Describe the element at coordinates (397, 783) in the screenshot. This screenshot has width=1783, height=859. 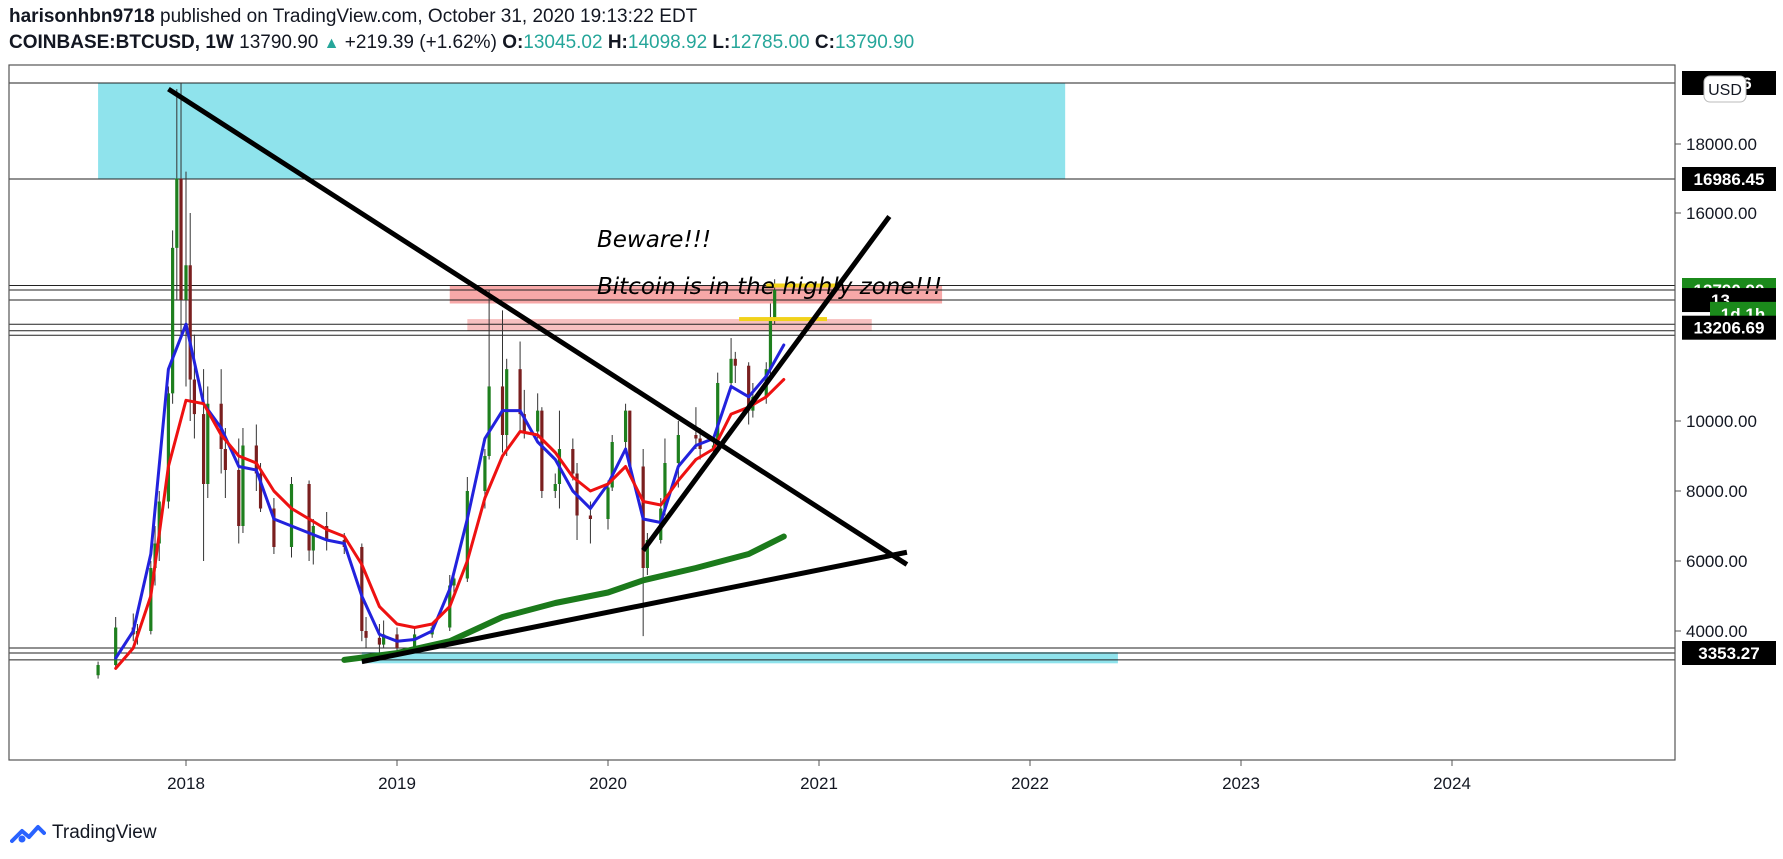
I see `x-tick-label-2019: 2019` at that location.